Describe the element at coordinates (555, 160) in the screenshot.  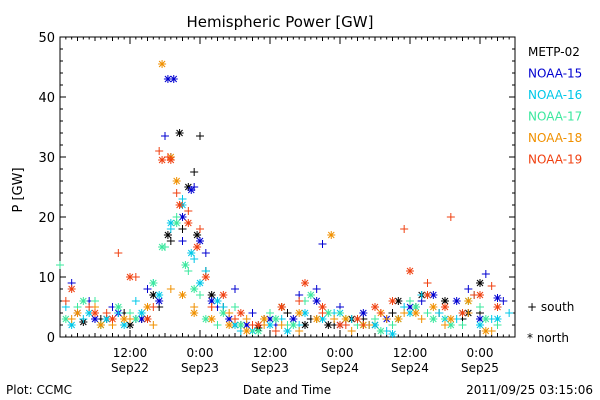
I see `legend-entry: NOAA-19` at that location.